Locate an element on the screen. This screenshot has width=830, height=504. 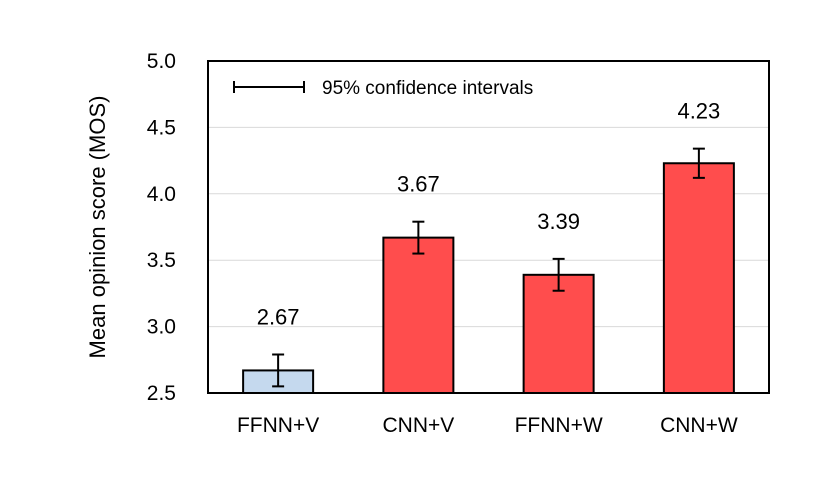
value-label: 3.39 is located at coordinates (558, 221).